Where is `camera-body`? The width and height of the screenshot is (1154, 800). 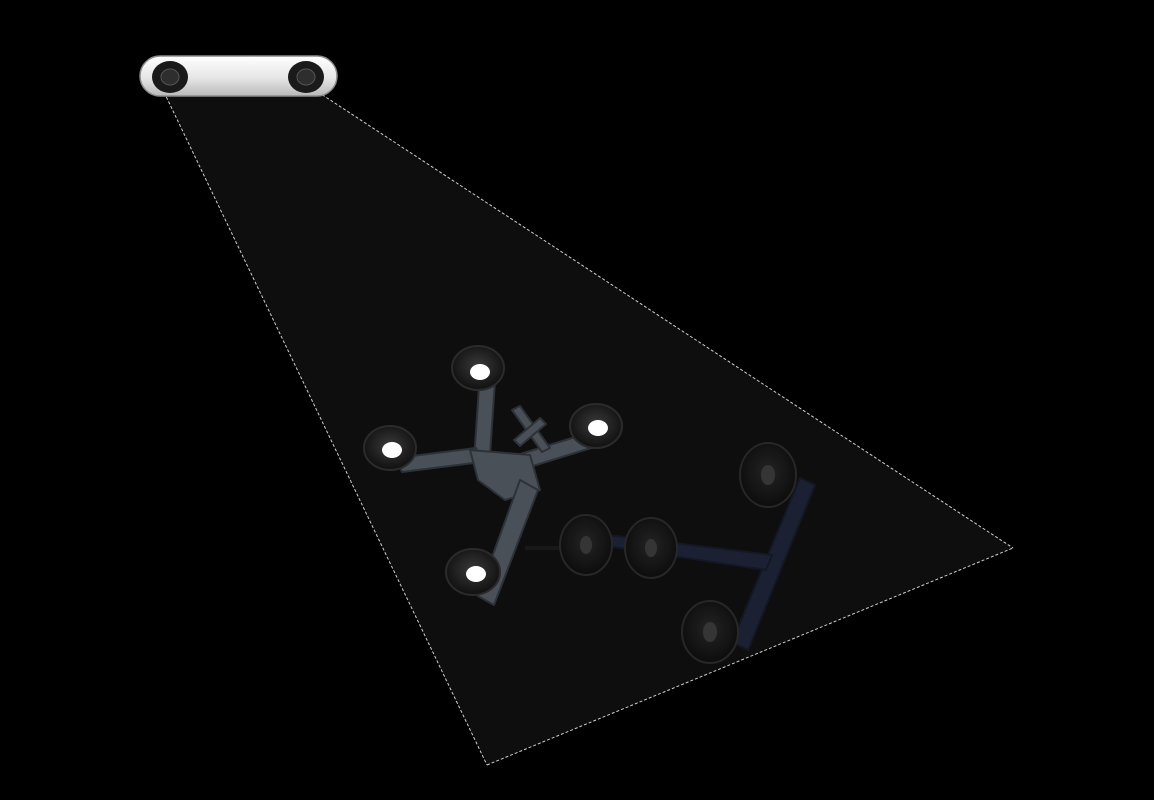
camera-body is located at coordinates (238, 76).